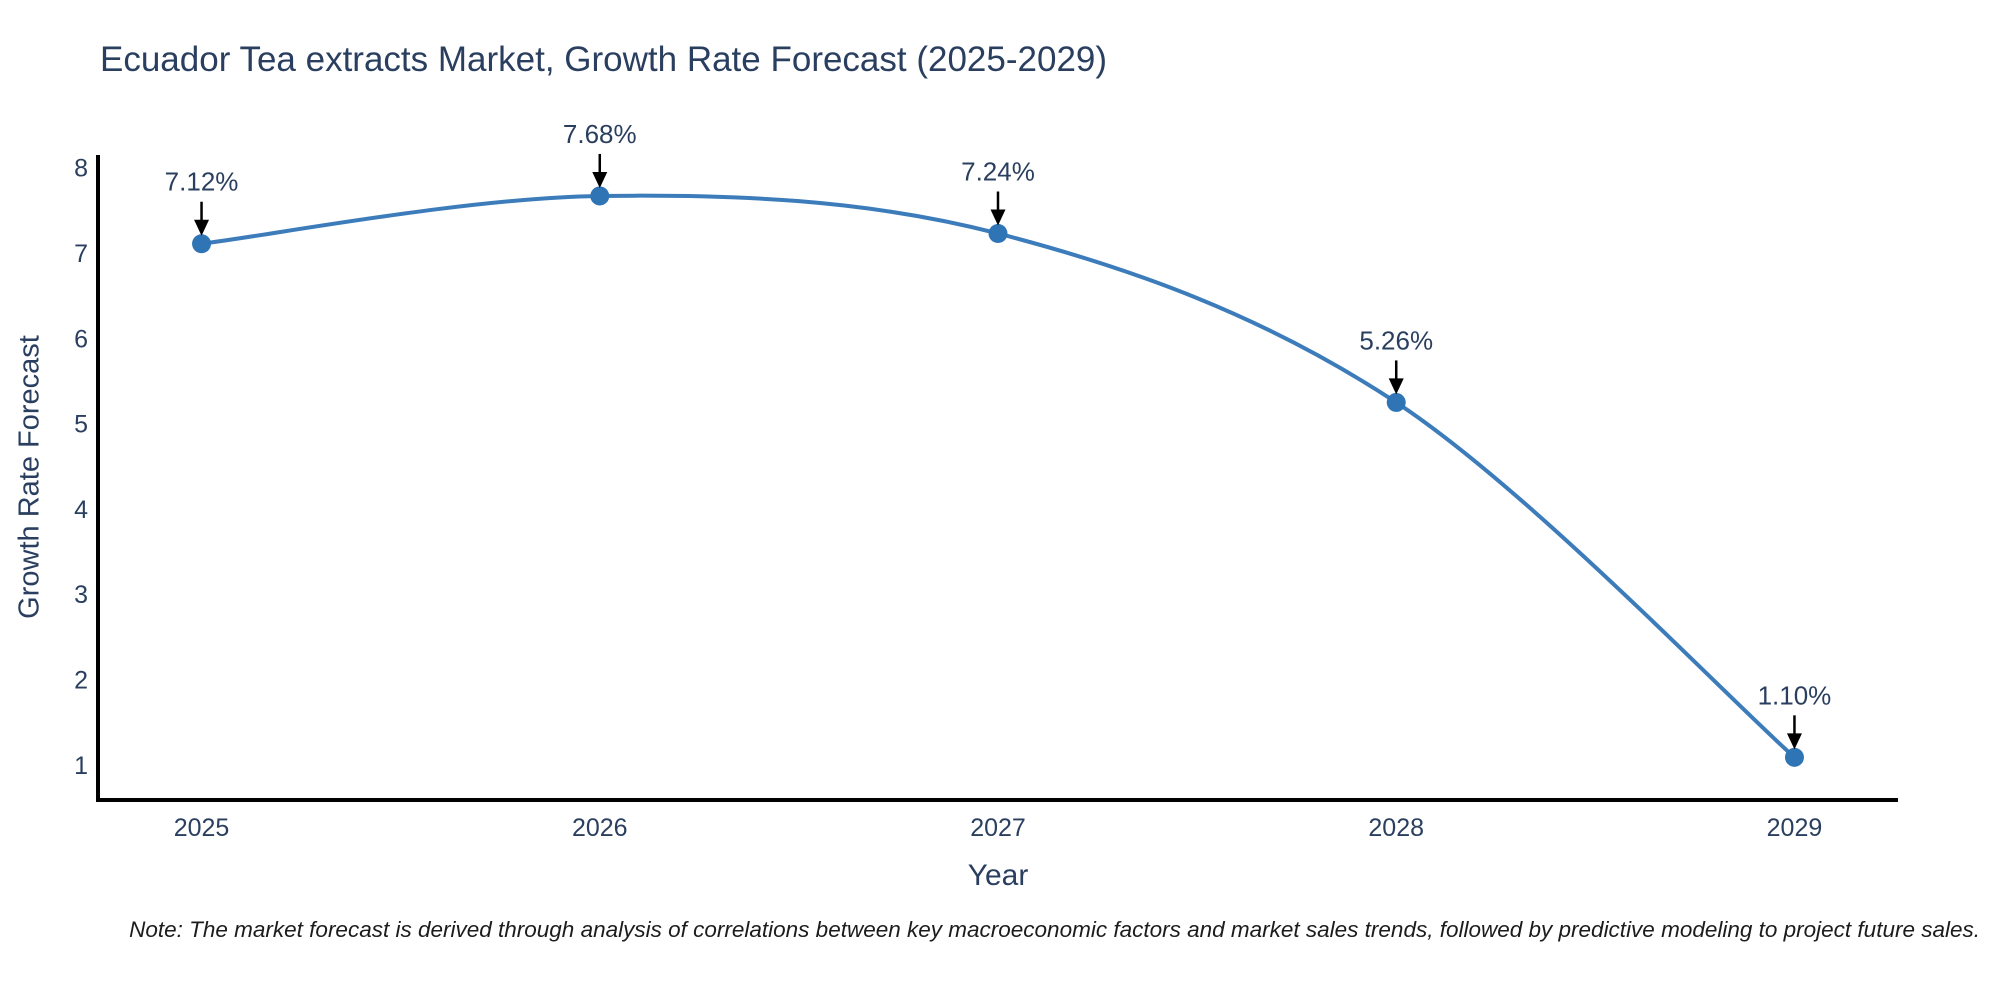  Describe the element at coordinates (998, 828) in the screenshot. I see `x-tick-label: 2027` at that location.